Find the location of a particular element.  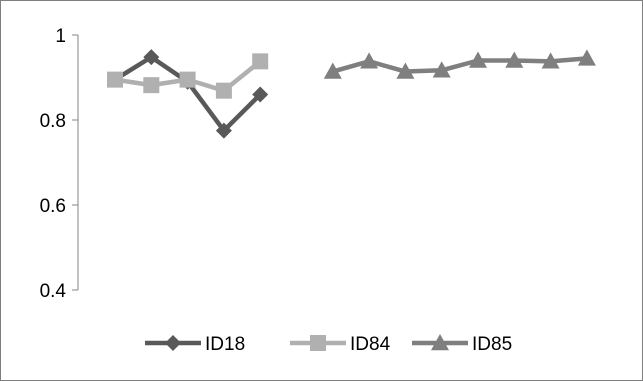

y-tick-label: 0.8 is located at coordinates (53, 121).